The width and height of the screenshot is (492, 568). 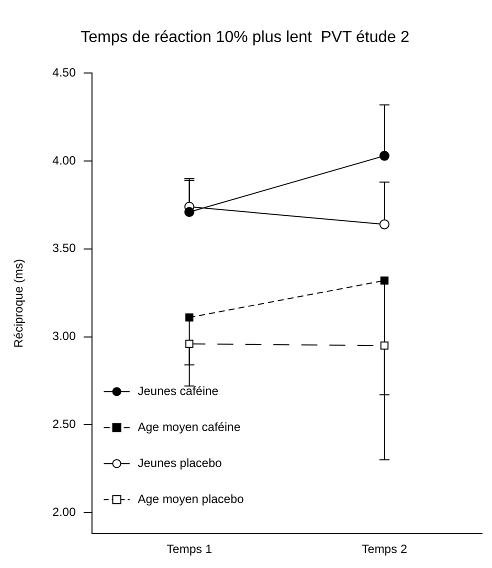 I want to click on y-tick-label: 2.50, so click(x=64, y=423).